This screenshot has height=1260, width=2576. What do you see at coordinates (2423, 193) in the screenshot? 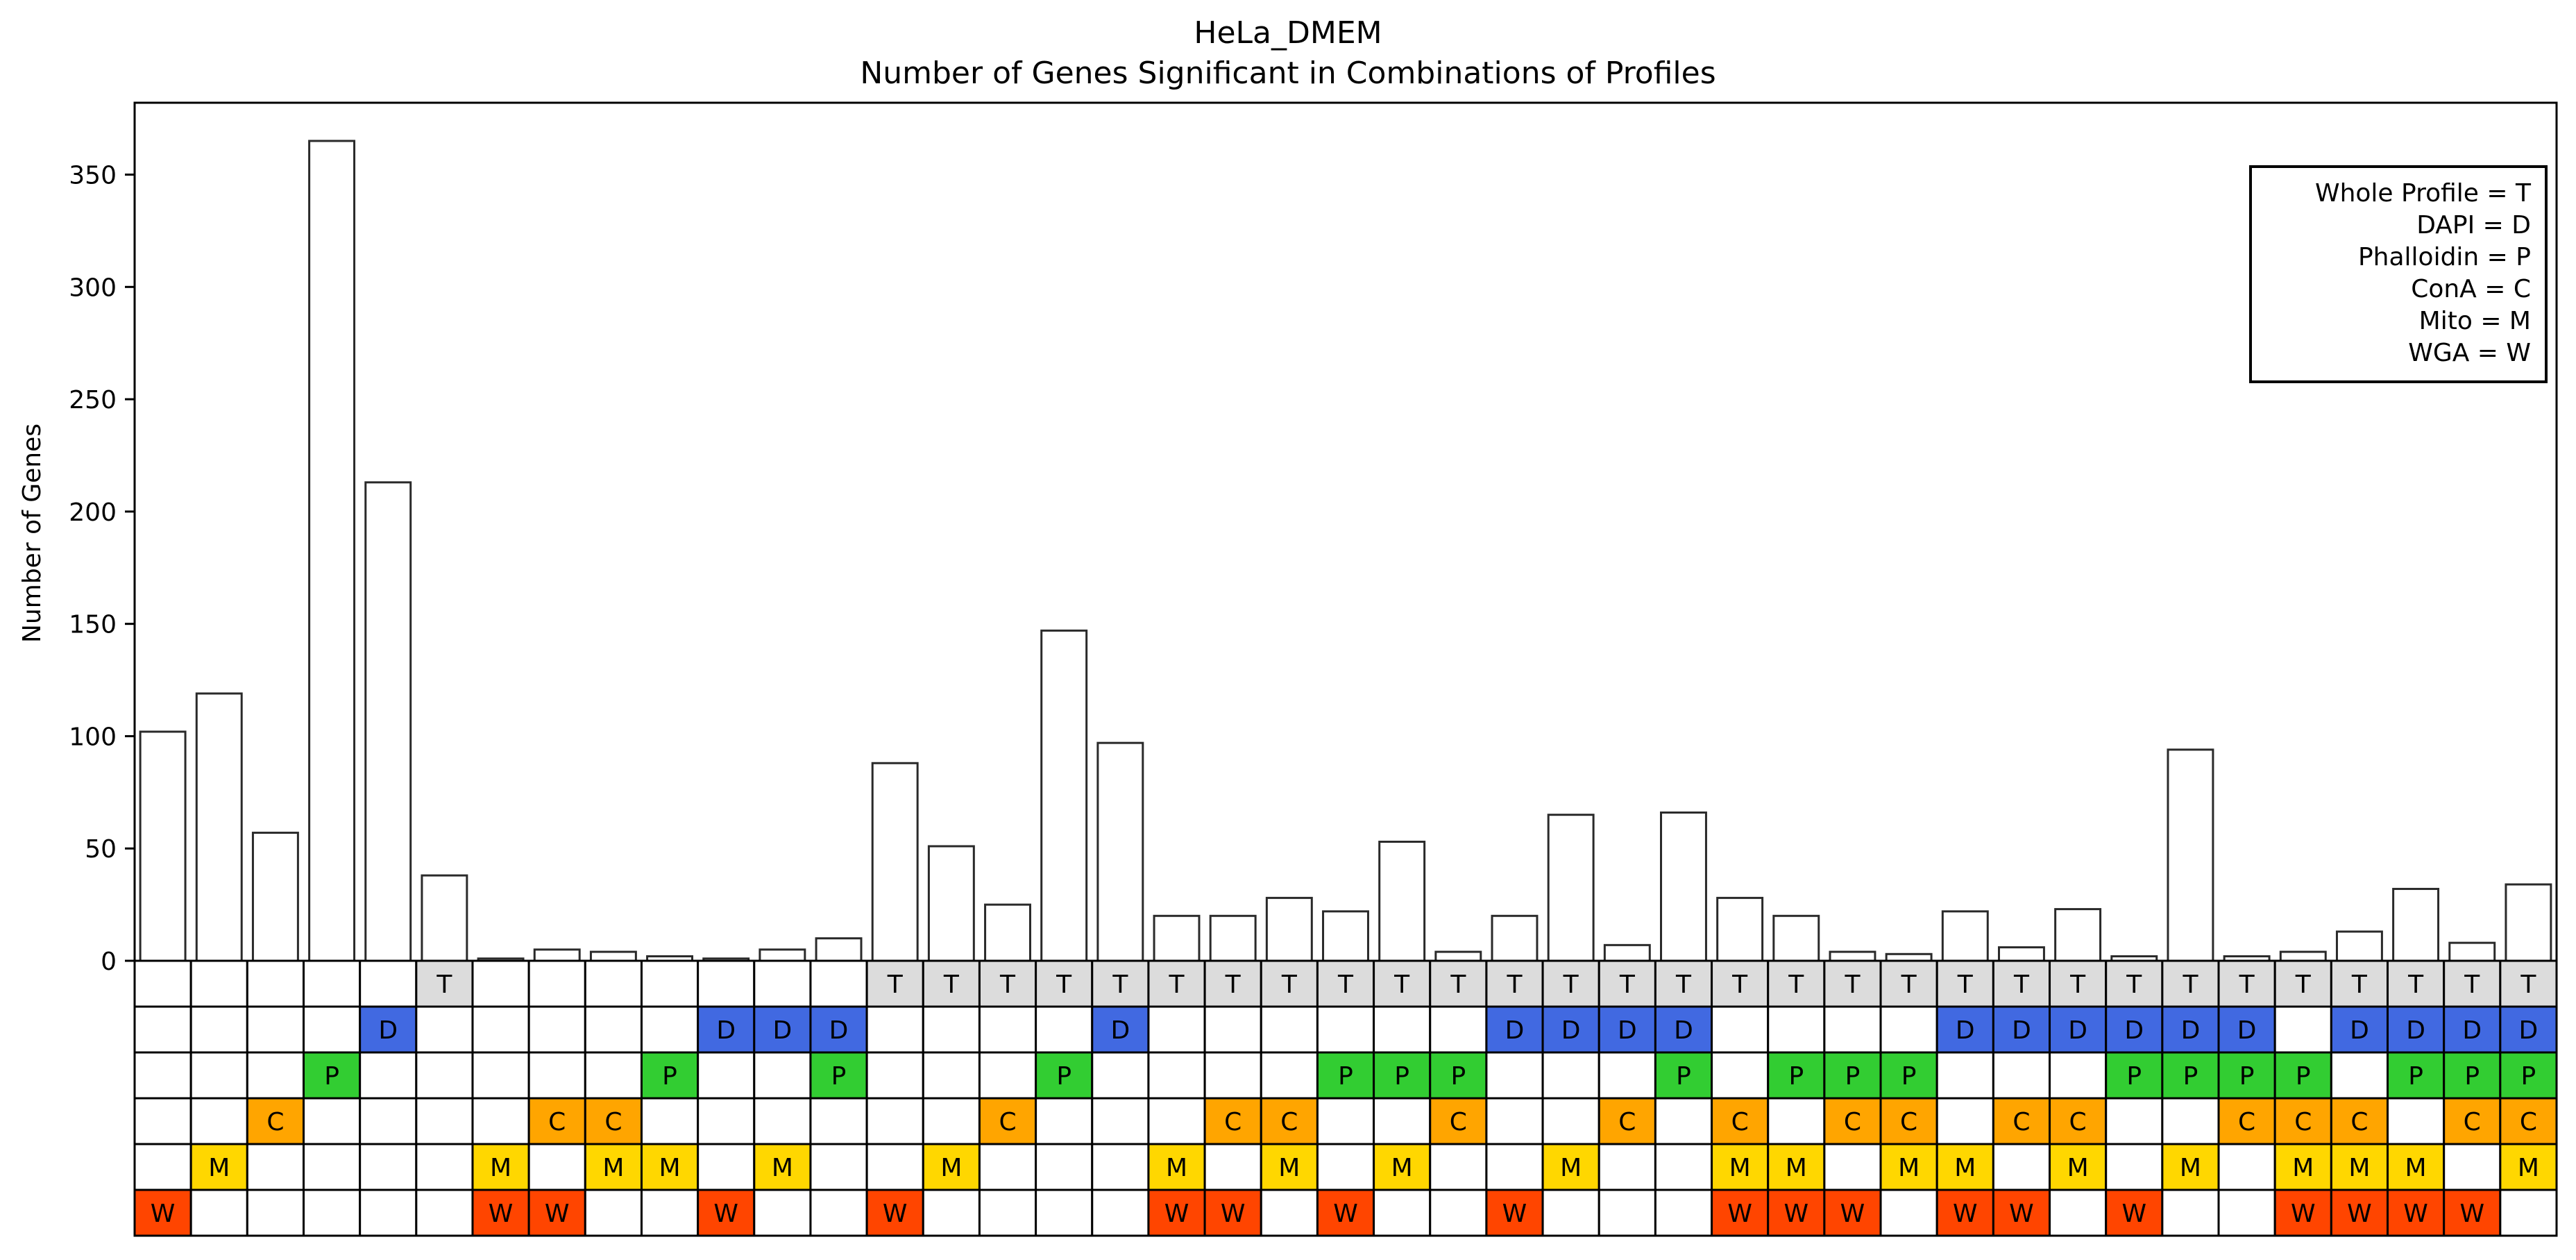
I see `legend-entry: Whole Profile = T` at bounding box center [2423, 193].